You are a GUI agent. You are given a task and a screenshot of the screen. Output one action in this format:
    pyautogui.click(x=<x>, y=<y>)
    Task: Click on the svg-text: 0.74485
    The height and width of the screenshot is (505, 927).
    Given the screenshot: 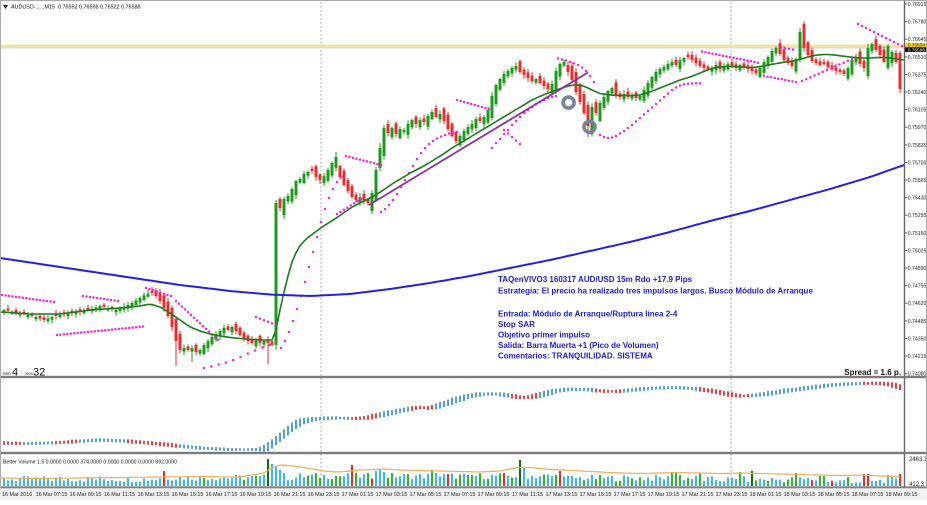 What is the action you would take?
    pyautogui.click(x=917, y=322)
    